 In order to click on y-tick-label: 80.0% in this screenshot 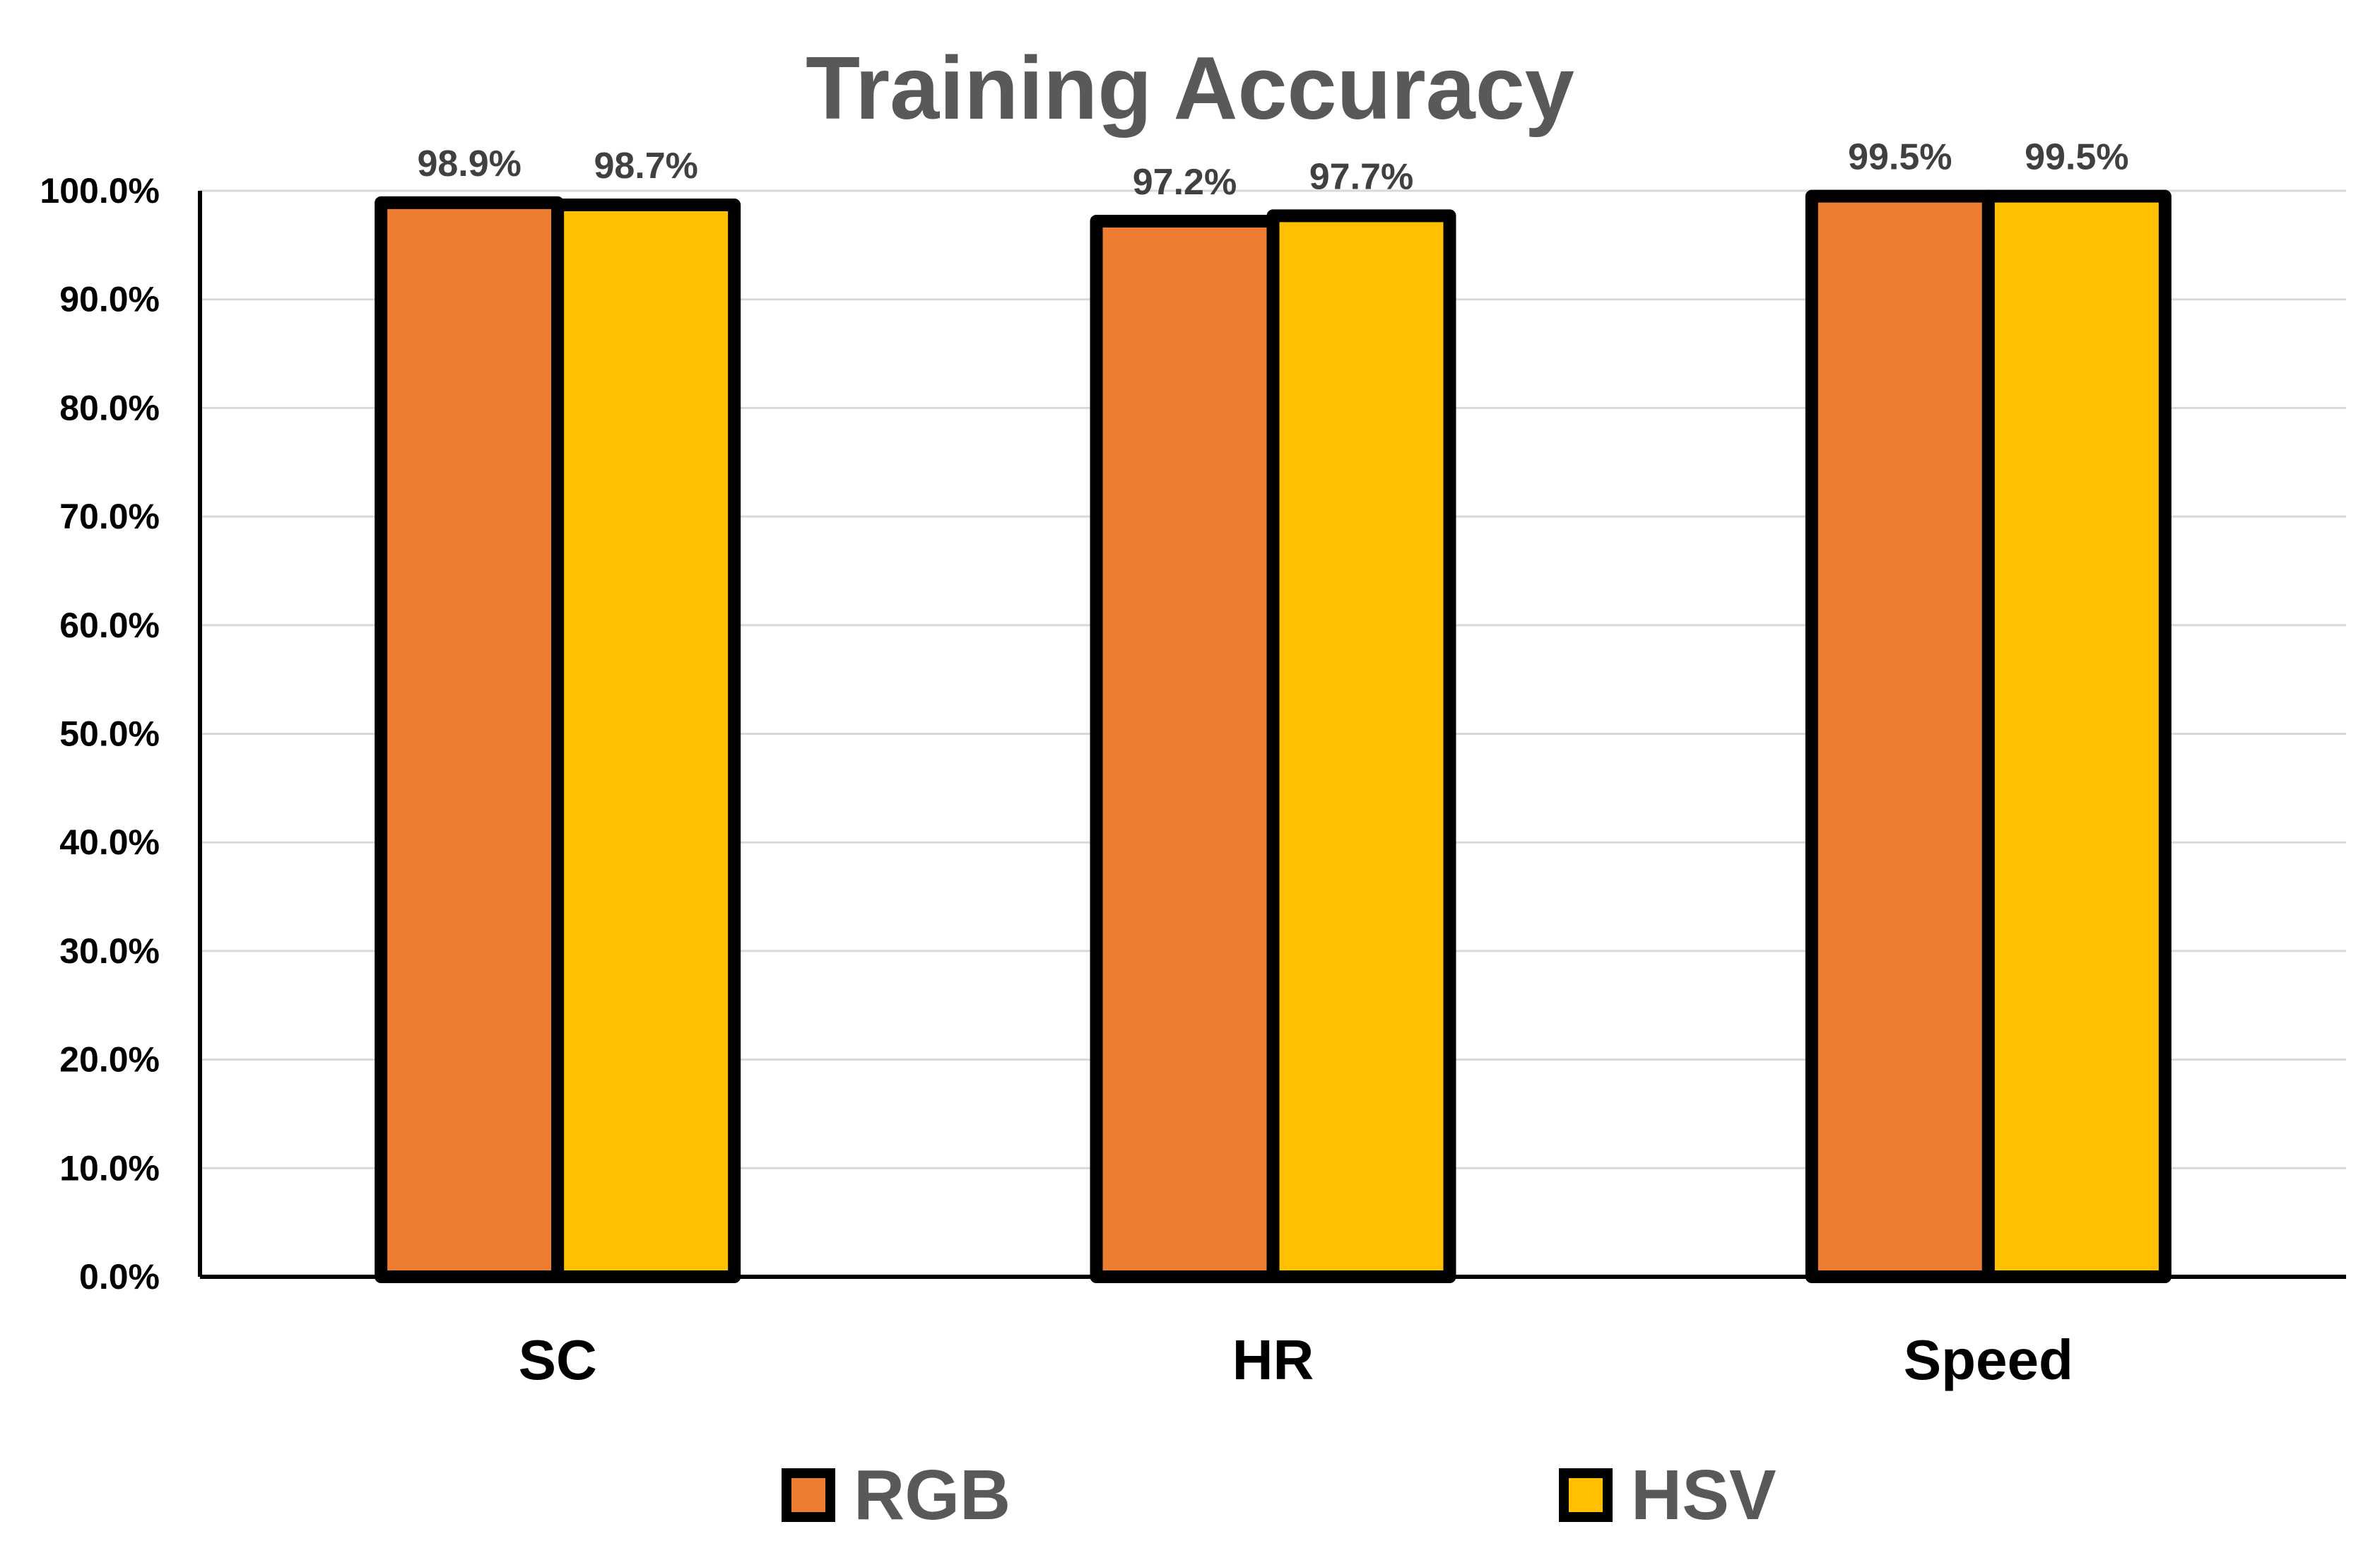, I will do `click(110, 407)`.